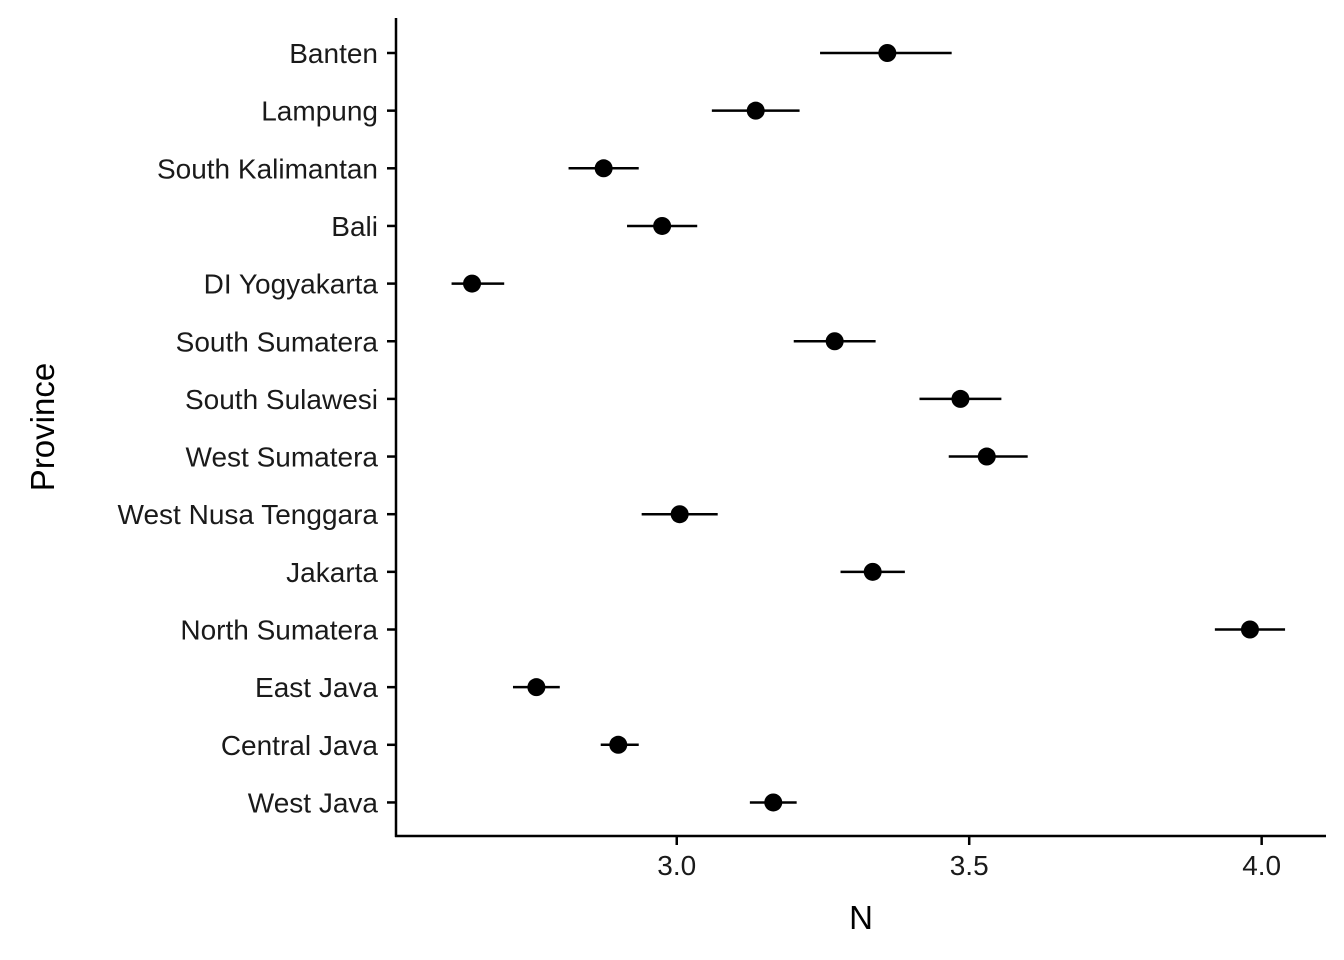 The image size is (1344, 960). What do you see at coordinates (282, 457) in the screenshot?
I see `y-tick-label: West Sumatera` at bounding box center [282, 457].